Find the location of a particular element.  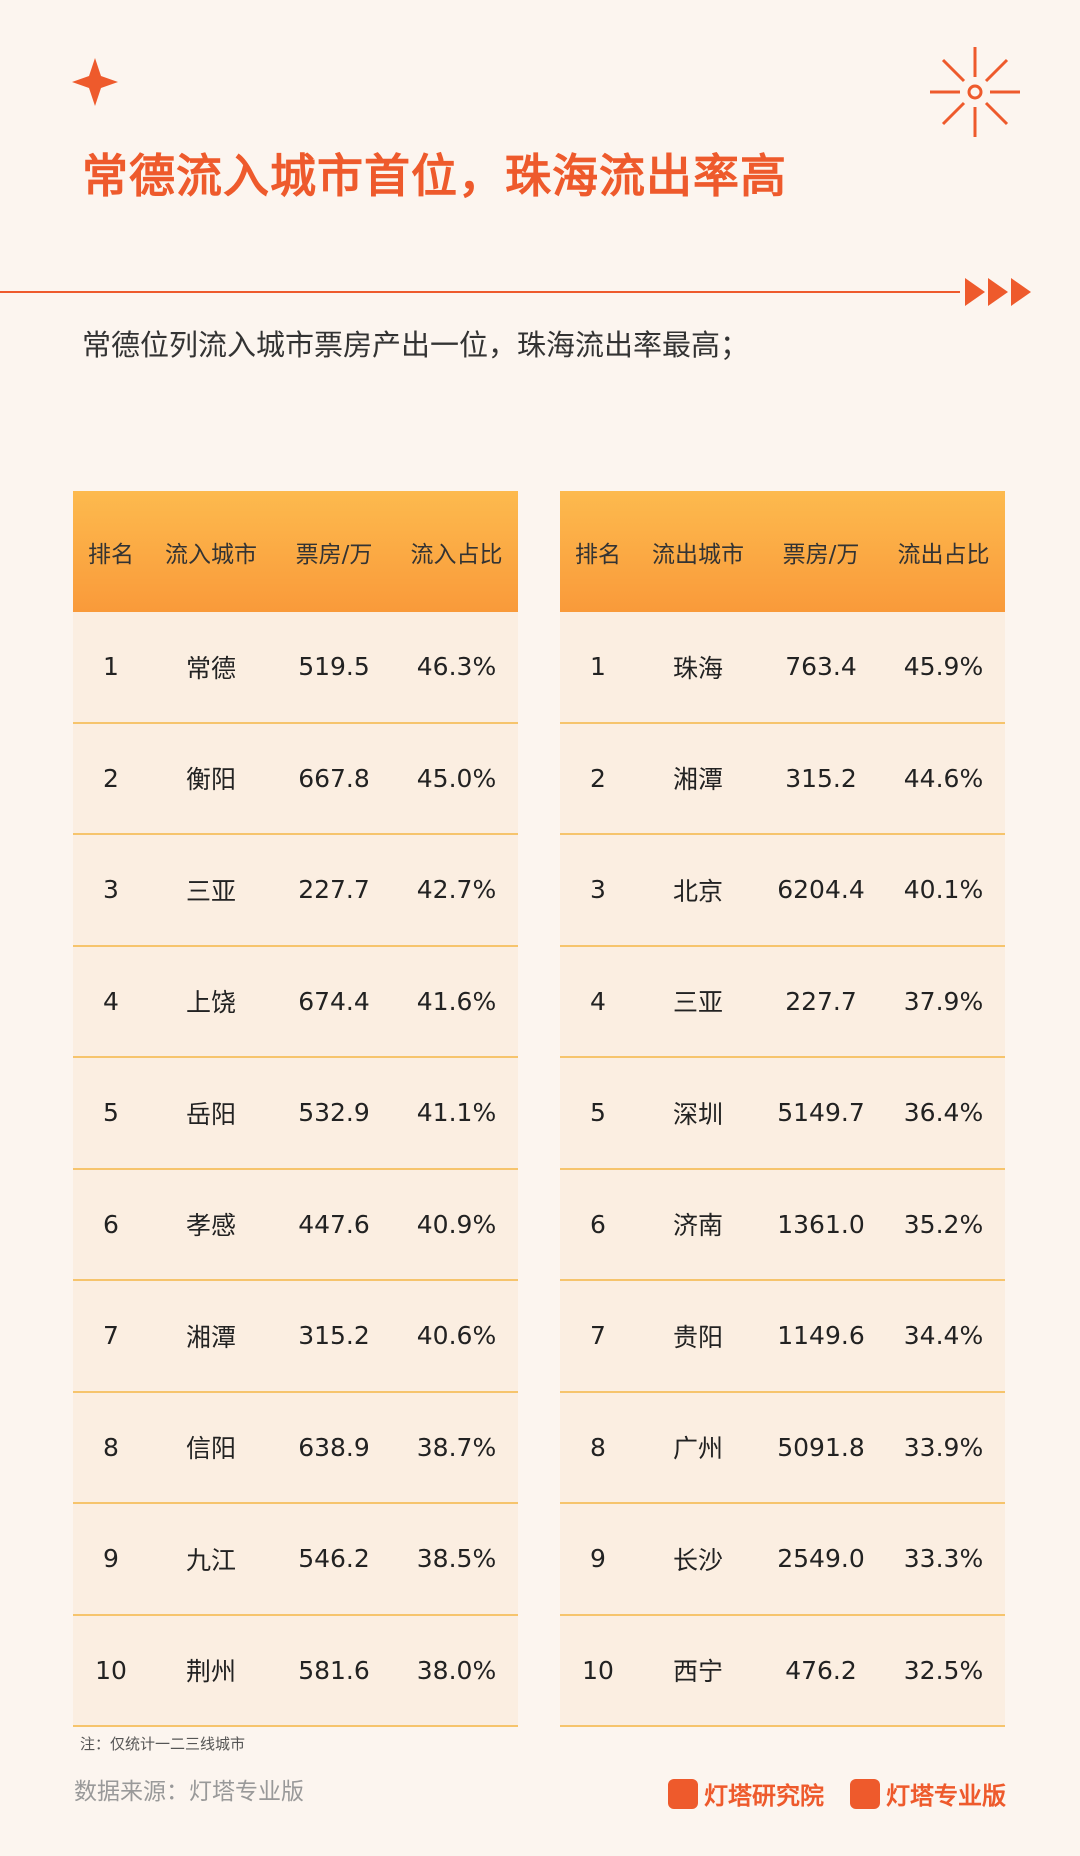

cell: 2549.0 is located at coordinates (821, 1559).